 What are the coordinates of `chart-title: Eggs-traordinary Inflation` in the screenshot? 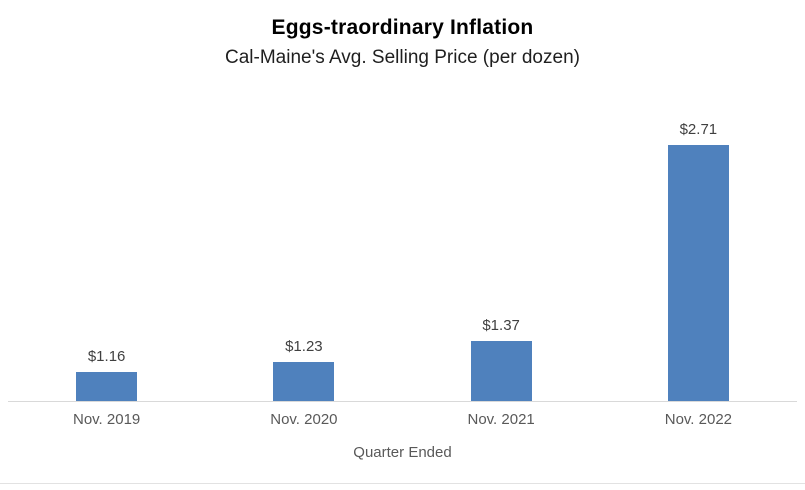 It's located at (402, 27).